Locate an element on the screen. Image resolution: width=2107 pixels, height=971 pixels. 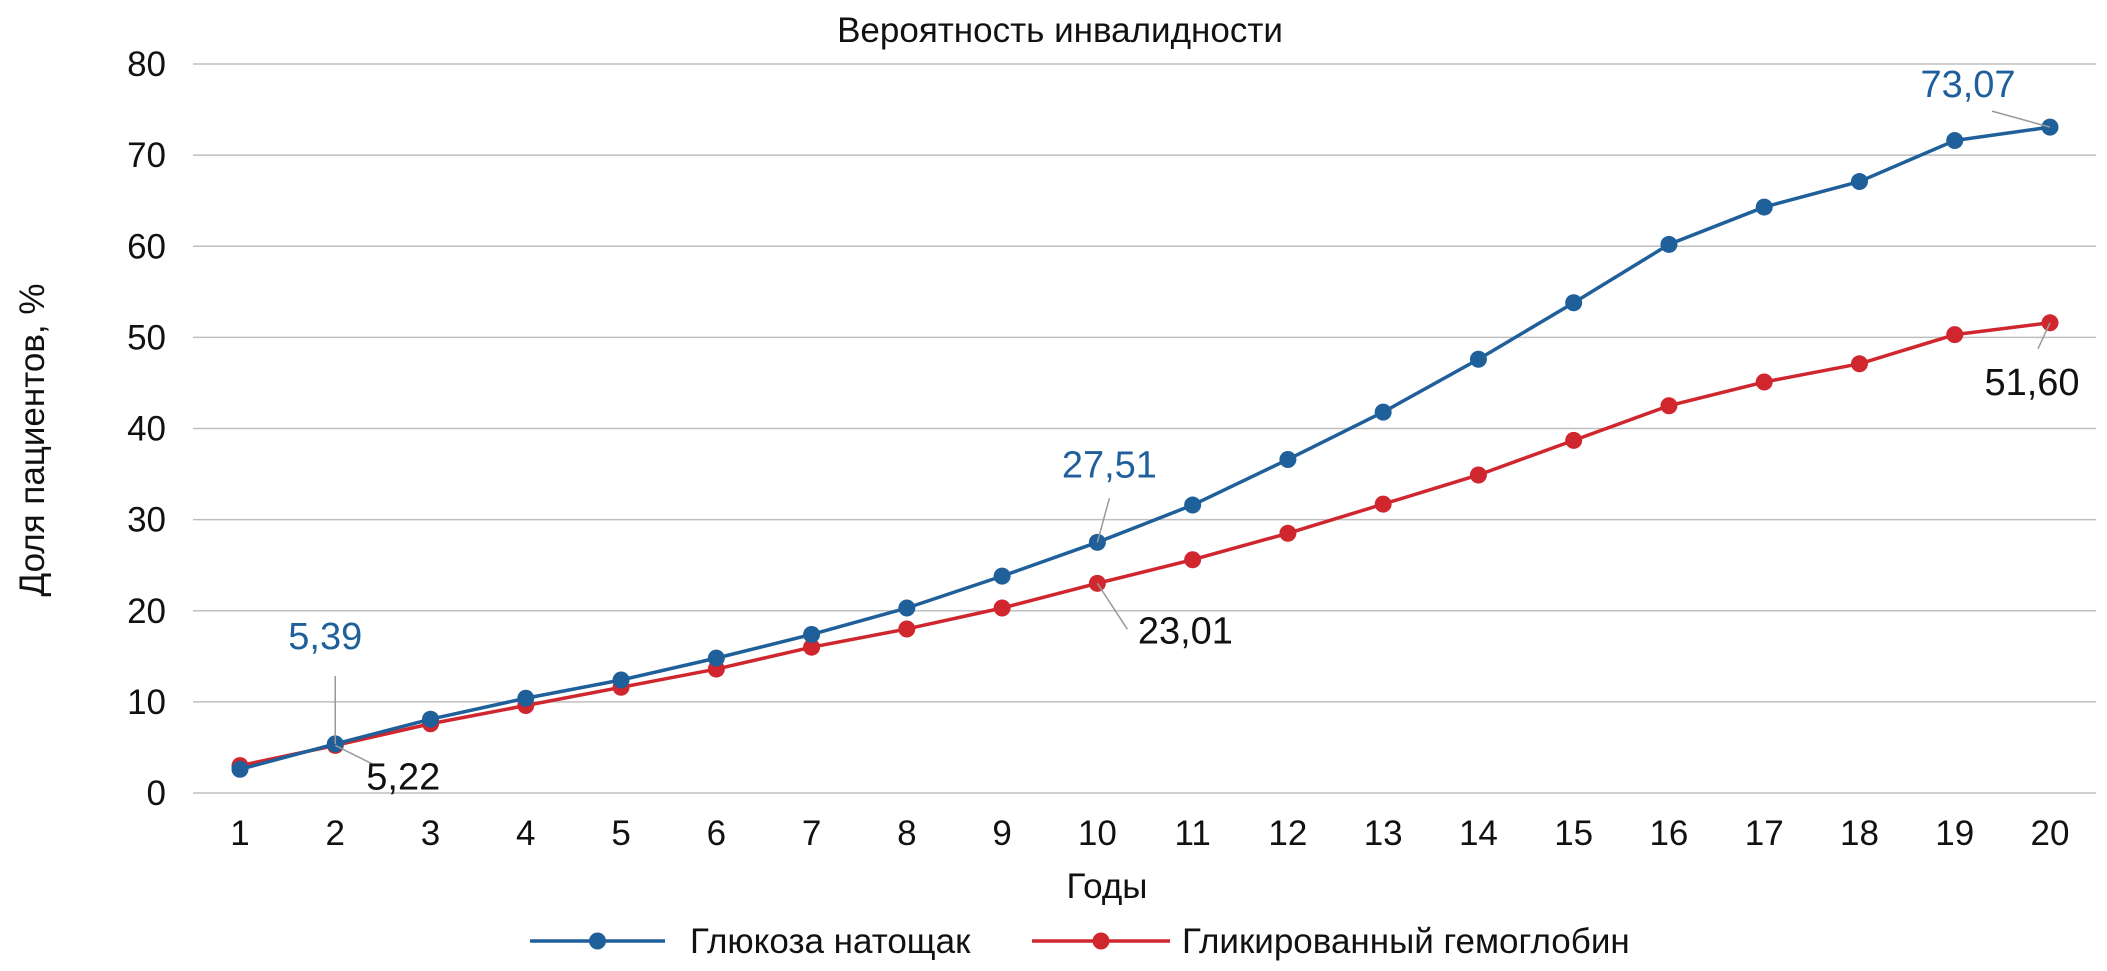
y-tick-label: 80 is located at coordinates (146, 64).